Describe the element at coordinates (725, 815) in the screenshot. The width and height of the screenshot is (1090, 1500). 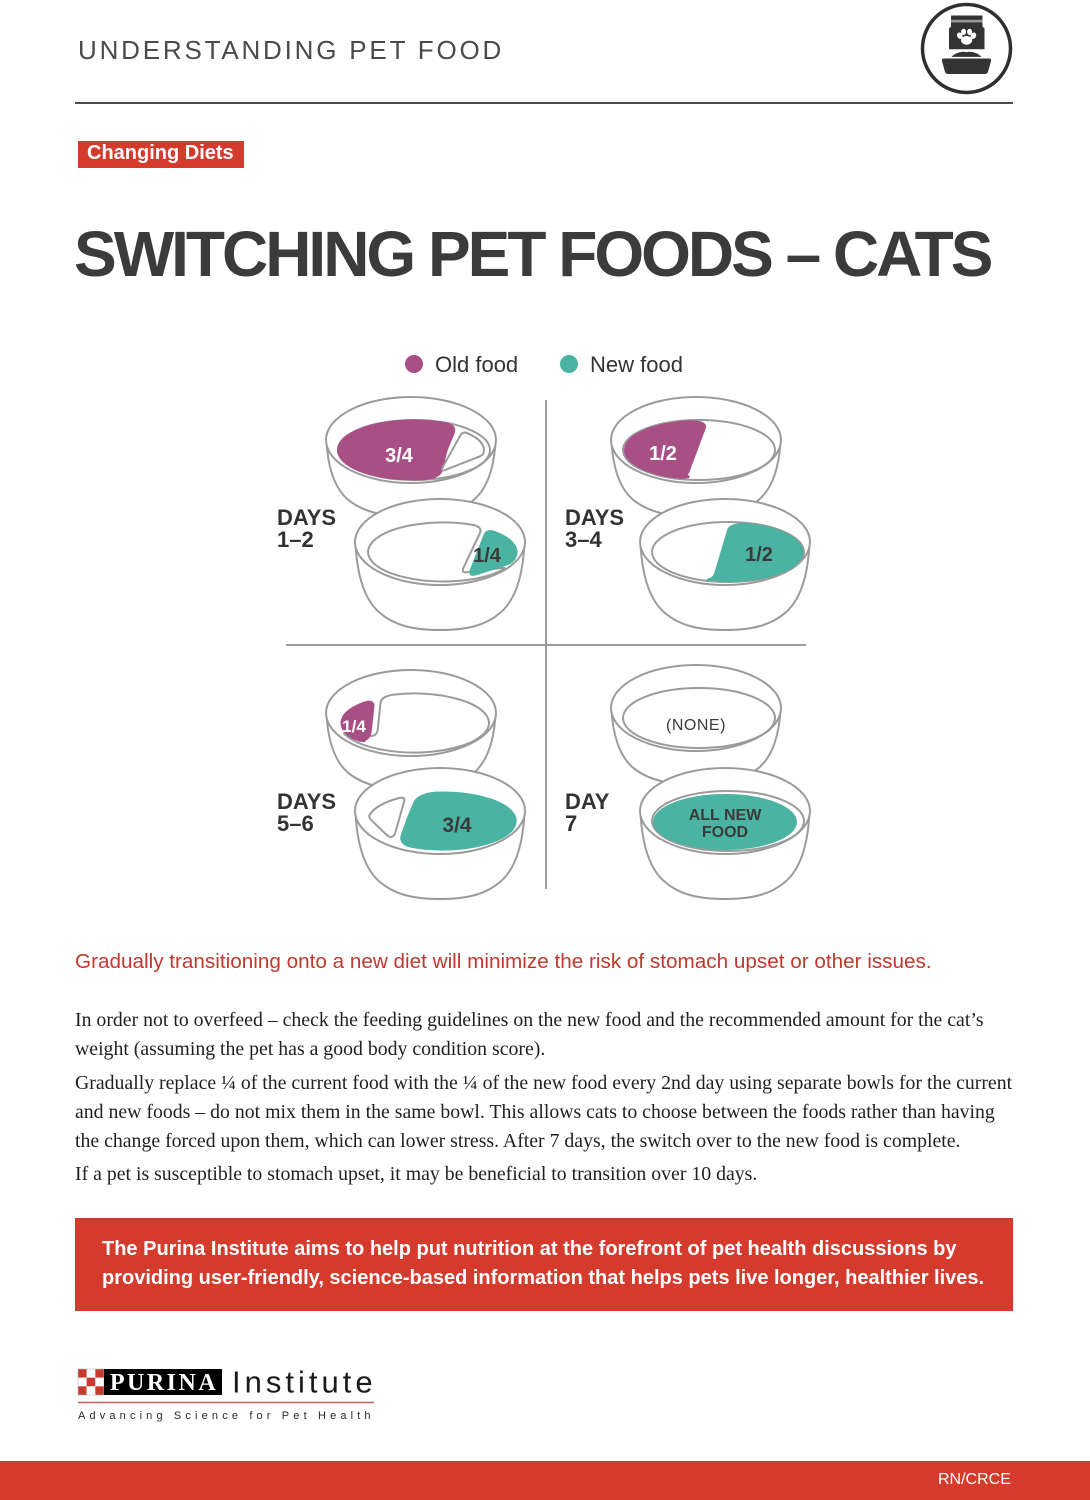
I see `svg-text: ALL NEW` at that location.